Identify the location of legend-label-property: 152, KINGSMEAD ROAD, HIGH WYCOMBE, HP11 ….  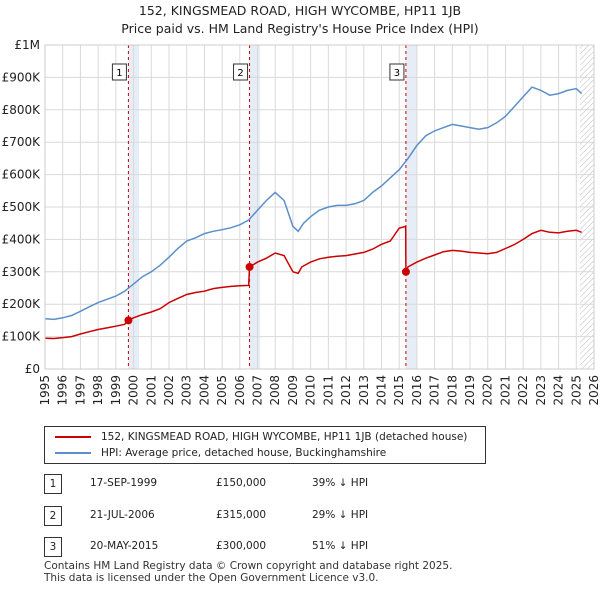
(284, 437).